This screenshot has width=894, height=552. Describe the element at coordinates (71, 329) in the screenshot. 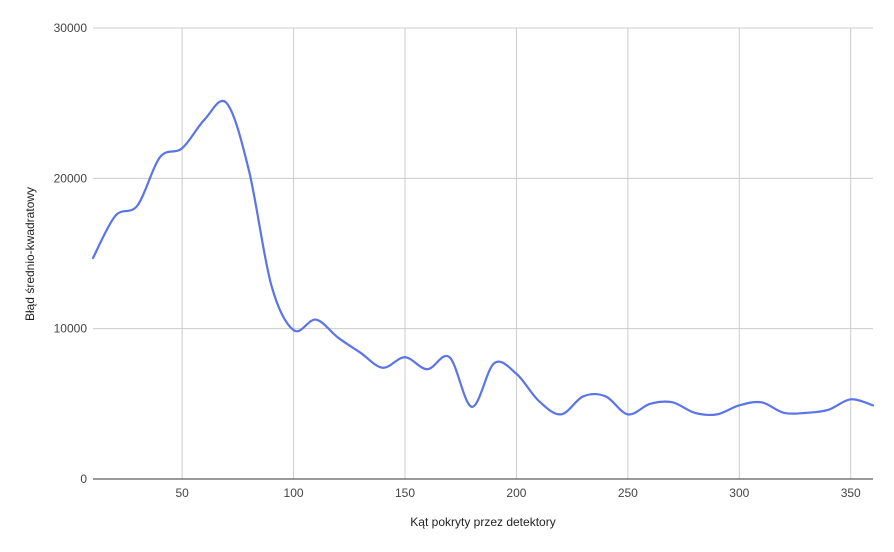

I see `y-tick-label: 10000` at that location.